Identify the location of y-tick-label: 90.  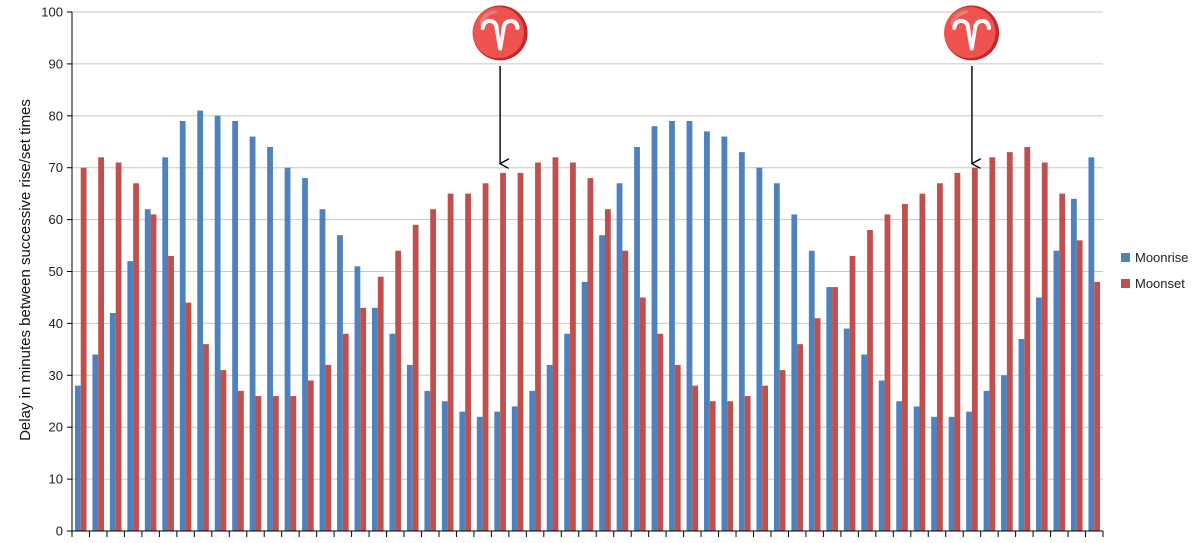
(56, 63).